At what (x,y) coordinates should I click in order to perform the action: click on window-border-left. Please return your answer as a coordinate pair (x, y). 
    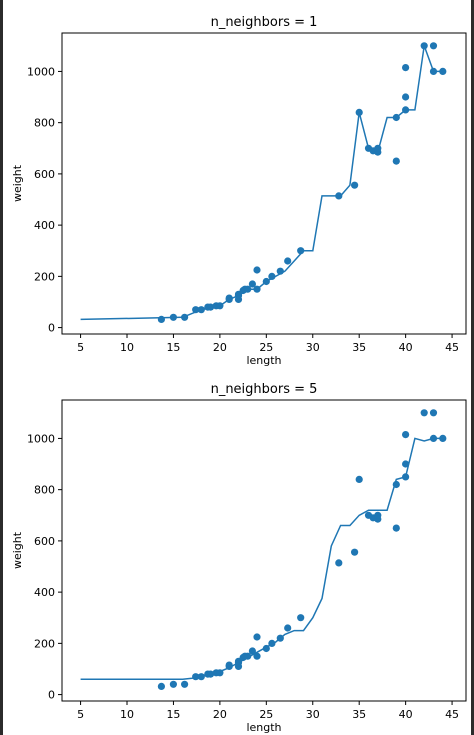
    Looking at the image, I should click on (1, 367).